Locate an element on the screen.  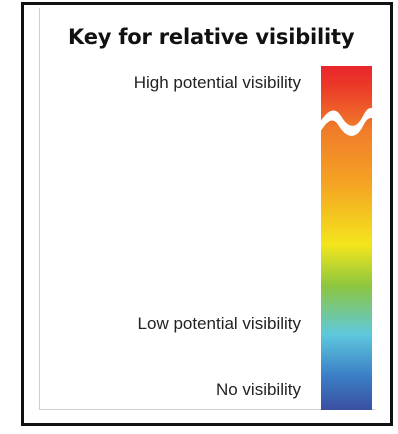
label-high-visibility: High potential visibility is located at coordinates (217, 82).